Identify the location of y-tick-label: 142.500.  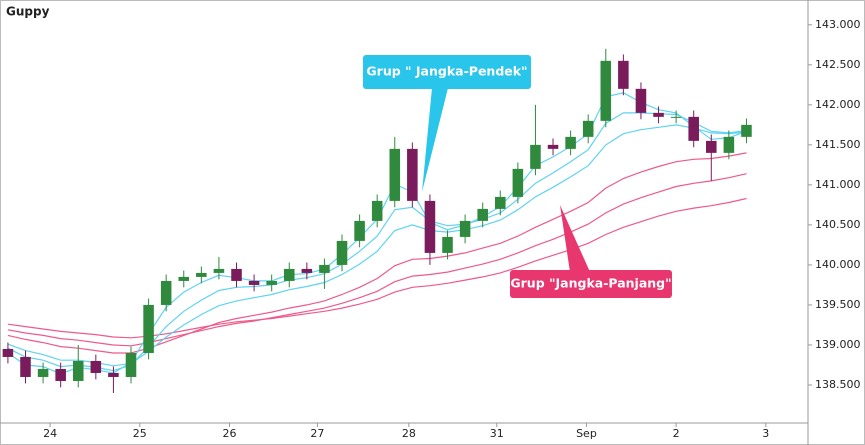
(838, 64).